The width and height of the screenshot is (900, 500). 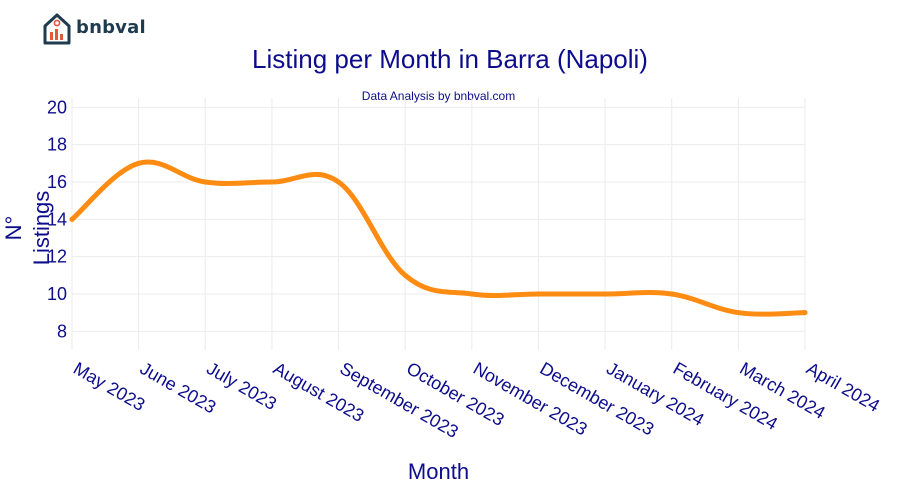 What do you see at coordinates (450, 59) in the screenshot?
I see `chart-title: Listing per Month in Barra (Napoli)` at bounding box center [450, 59].